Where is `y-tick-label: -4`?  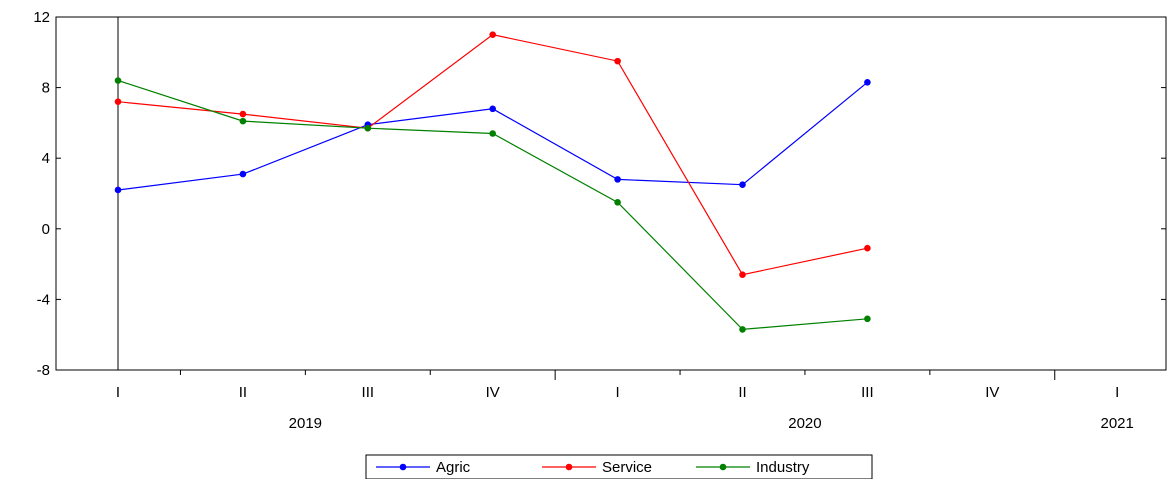 y-tick-label: -4 is located at coordinates (43, 299).